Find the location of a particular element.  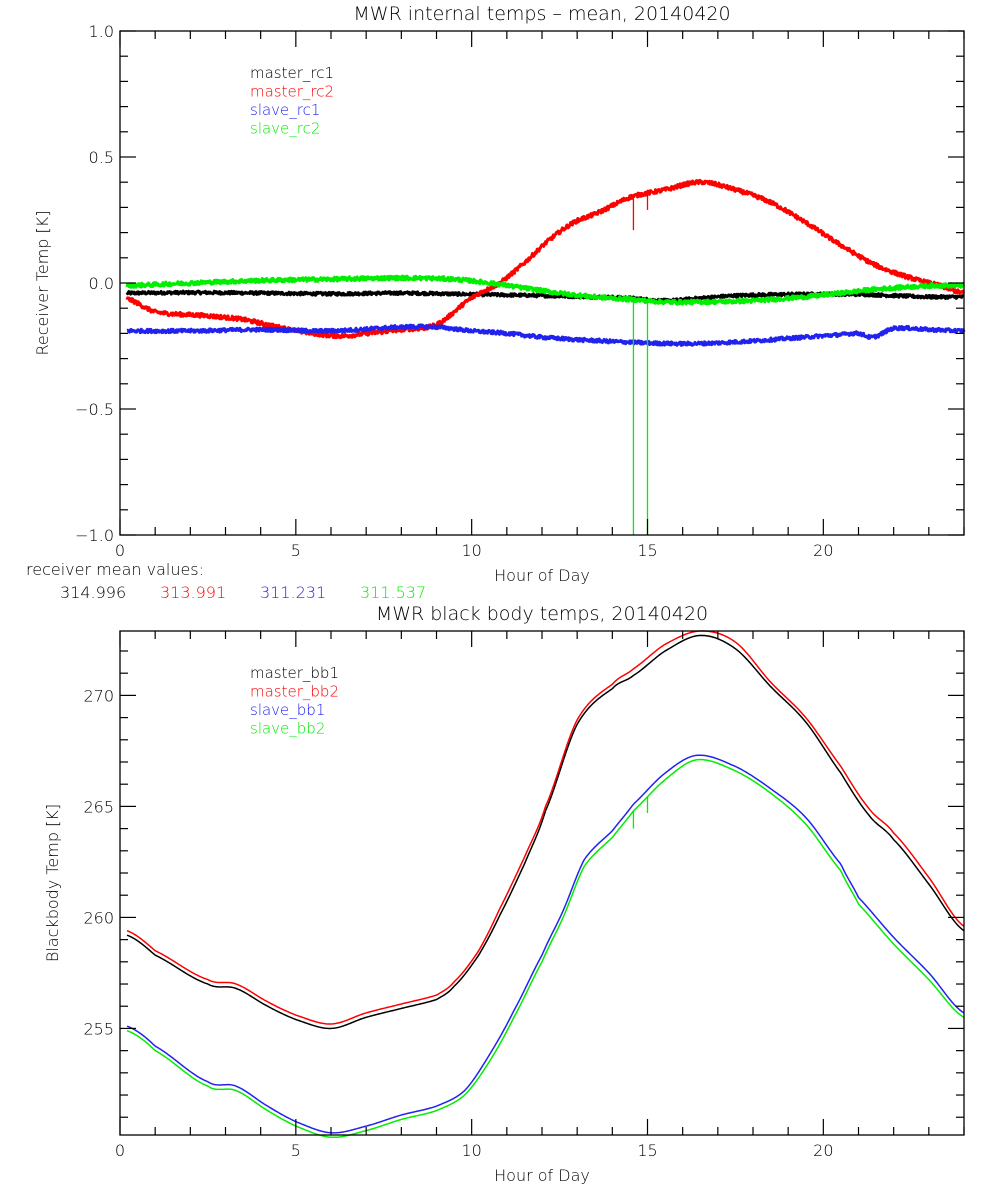

legend-entry-master_bb1: master_bb1 is located at coordinates (294, 673).